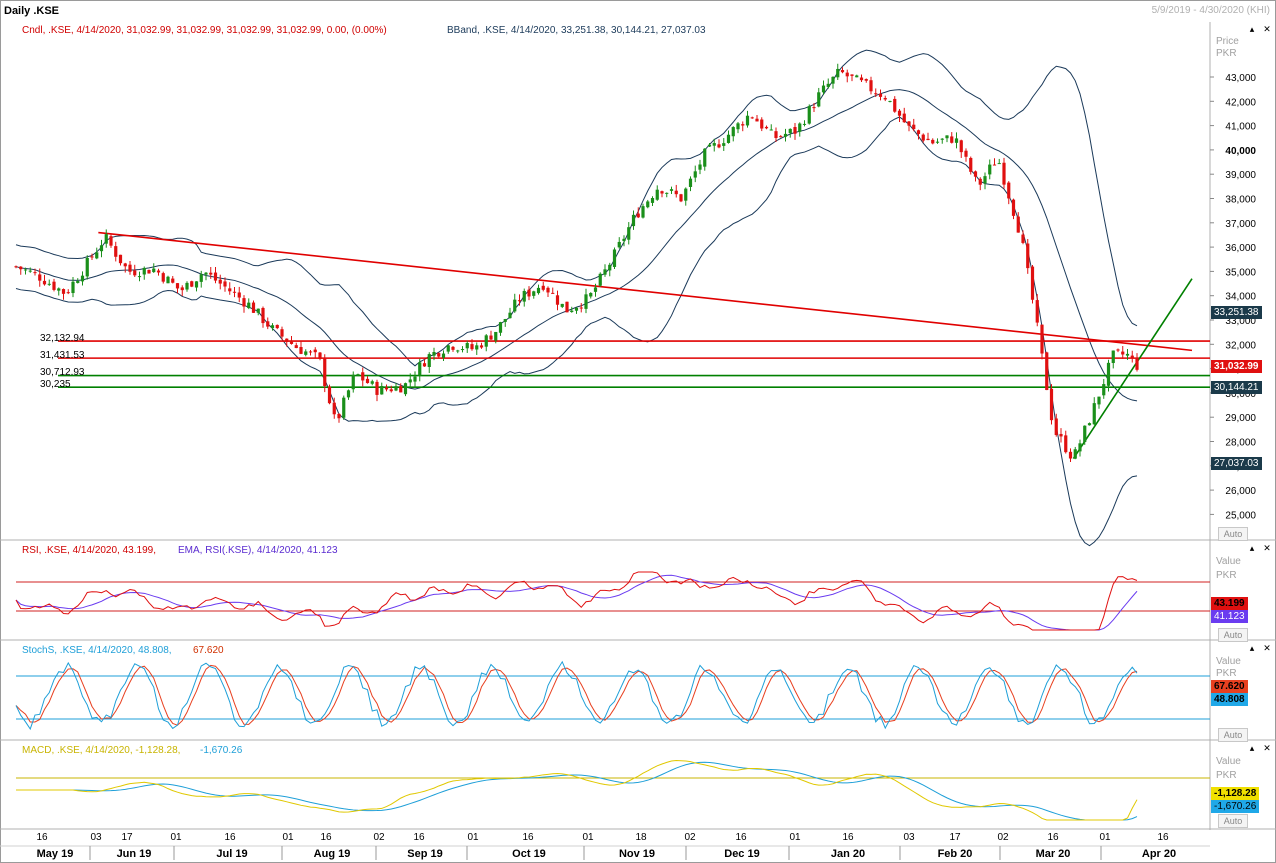 The width and height of the screenshot is (1276, 863). What do you see at coordinates (1240, 248) in the screenshot?
I see `y-tick-label: 36,000` at bounding box center [1240, 248].